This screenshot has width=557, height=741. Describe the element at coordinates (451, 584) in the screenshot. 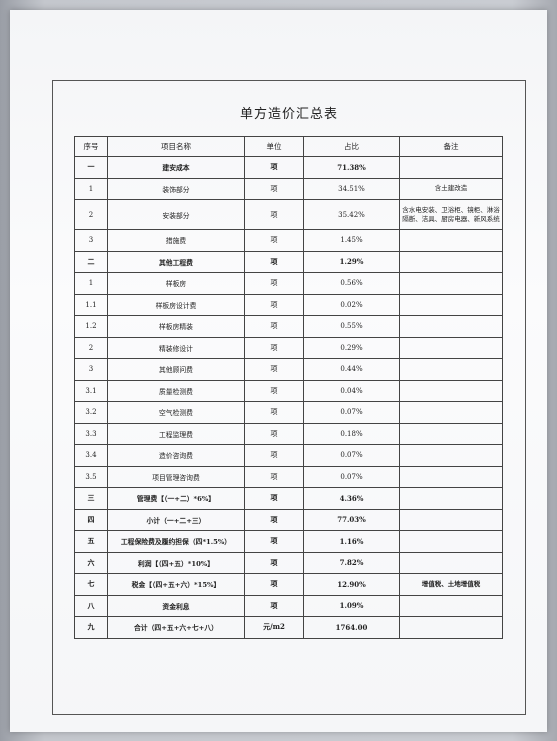

I see `cell-note: 增值税、土地增值税` at that location.